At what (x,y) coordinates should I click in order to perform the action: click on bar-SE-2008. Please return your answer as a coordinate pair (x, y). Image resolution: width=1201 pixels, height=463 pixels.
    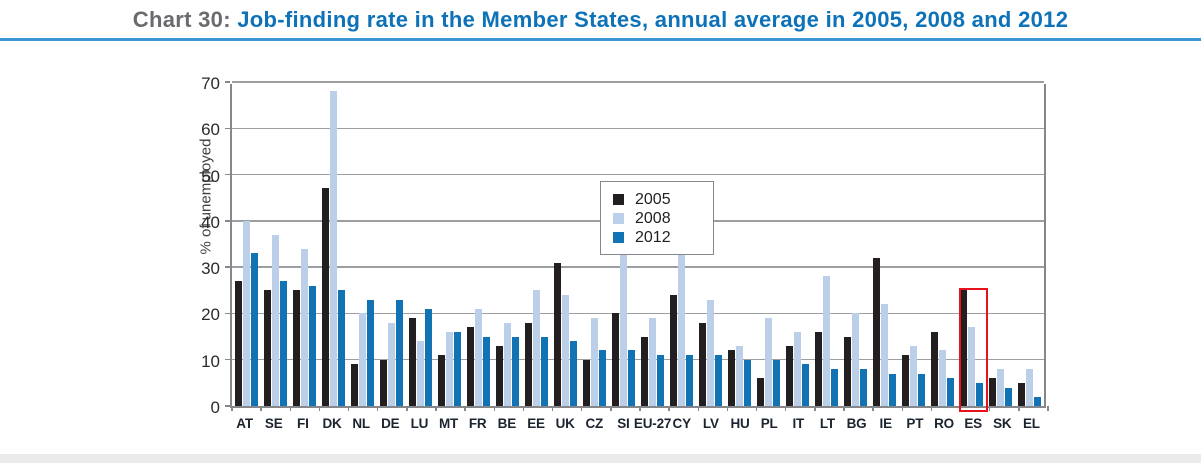
    Looking at the image, I should click on (275, 320).